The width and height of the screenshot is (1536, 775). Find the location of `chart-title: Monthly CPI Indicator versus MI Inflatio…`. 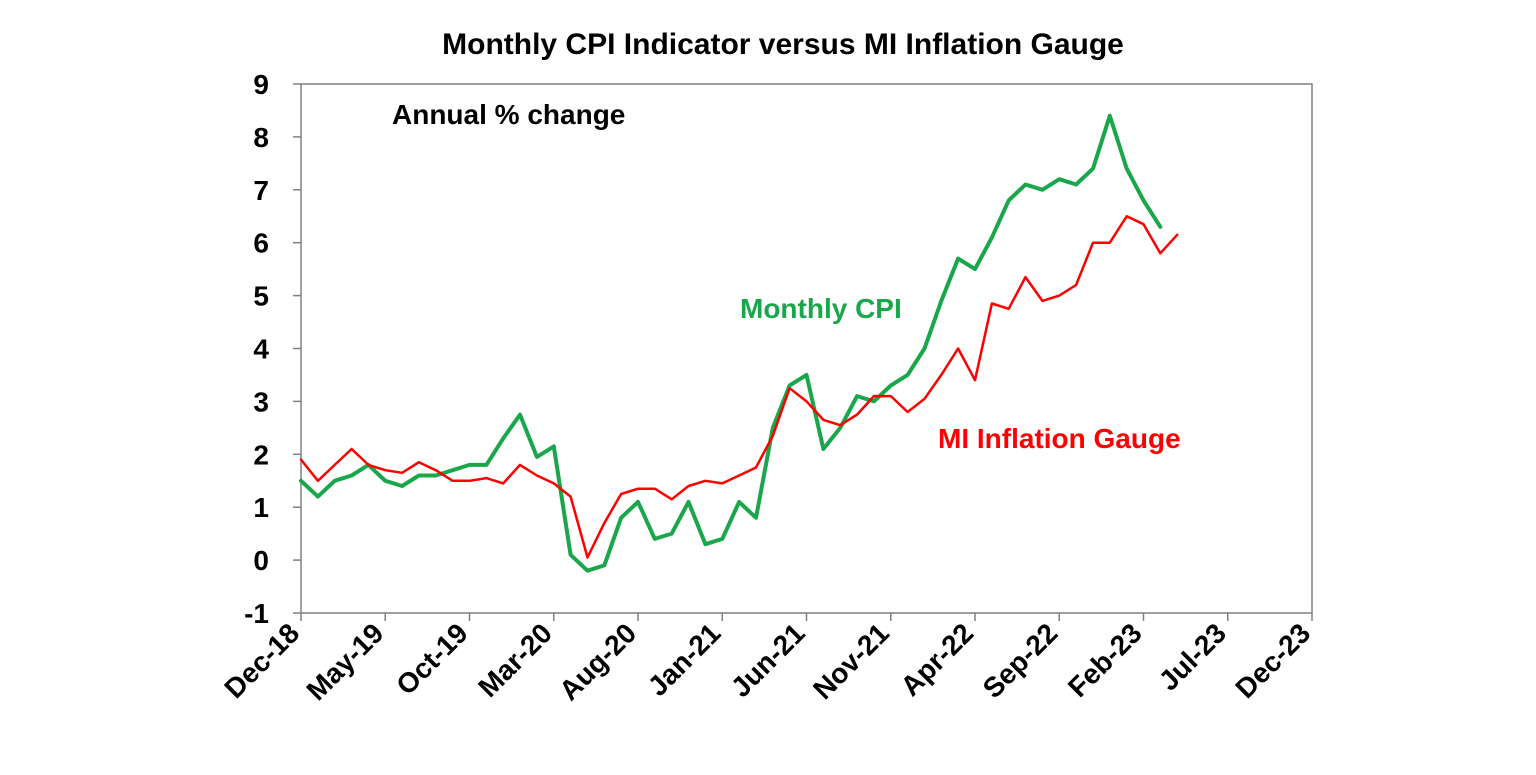

chart-title: Monthly CPI Indicator versus MI Inflatio… is located at coordinates (783, 44).